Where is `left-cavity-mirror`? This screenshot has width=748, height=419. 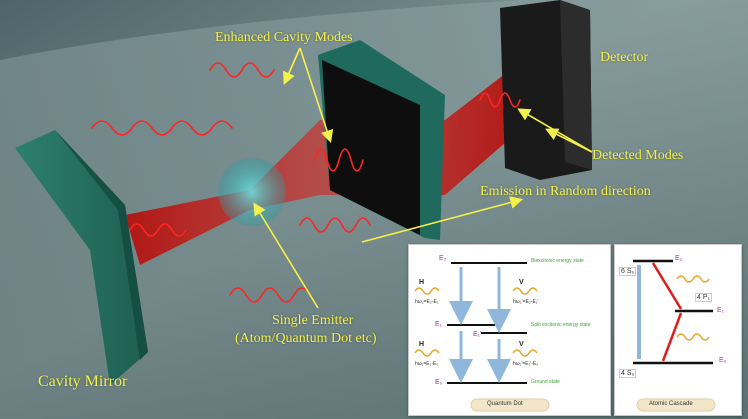
left-cavity-mirror is located at coordinates (81, 257).